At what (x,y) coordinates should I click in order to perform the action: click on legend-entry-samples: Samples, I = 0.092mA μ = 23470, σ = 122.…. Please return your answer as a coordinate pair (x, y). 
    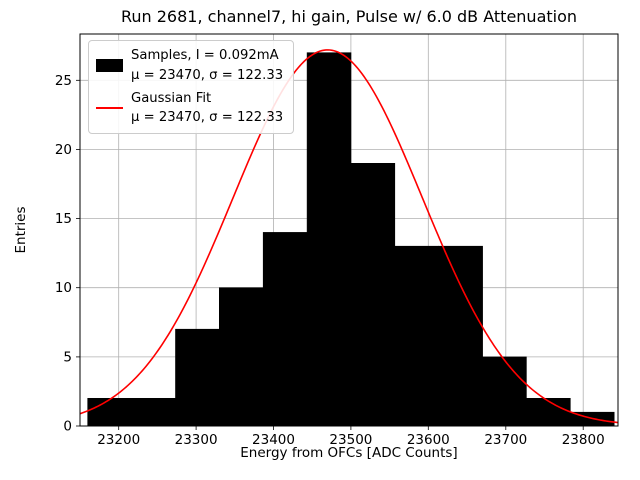
    Looking at the image, I should click on (189, 66).